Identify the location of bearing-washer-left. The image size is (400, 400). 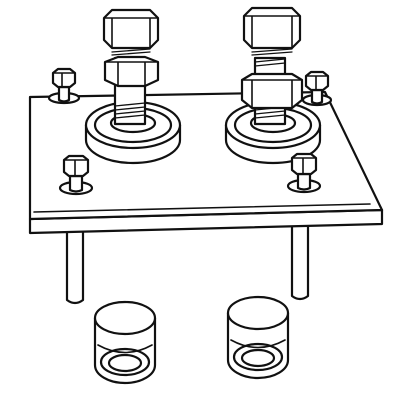
(133, 132).